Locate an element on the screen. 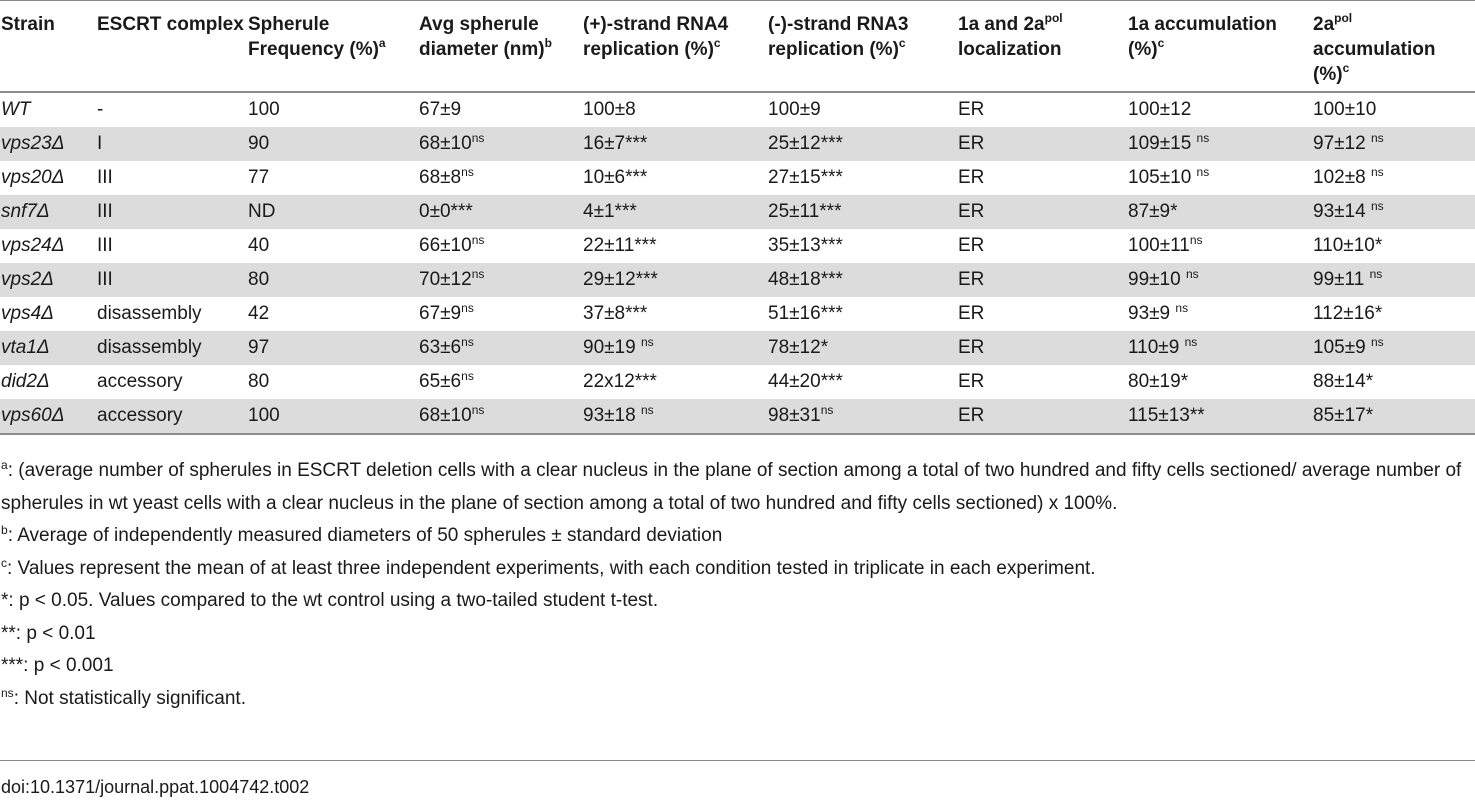 The height and width of the screenshot is (800, 1475). table-cell: 27±15*** is located at coordinates (863, 178).